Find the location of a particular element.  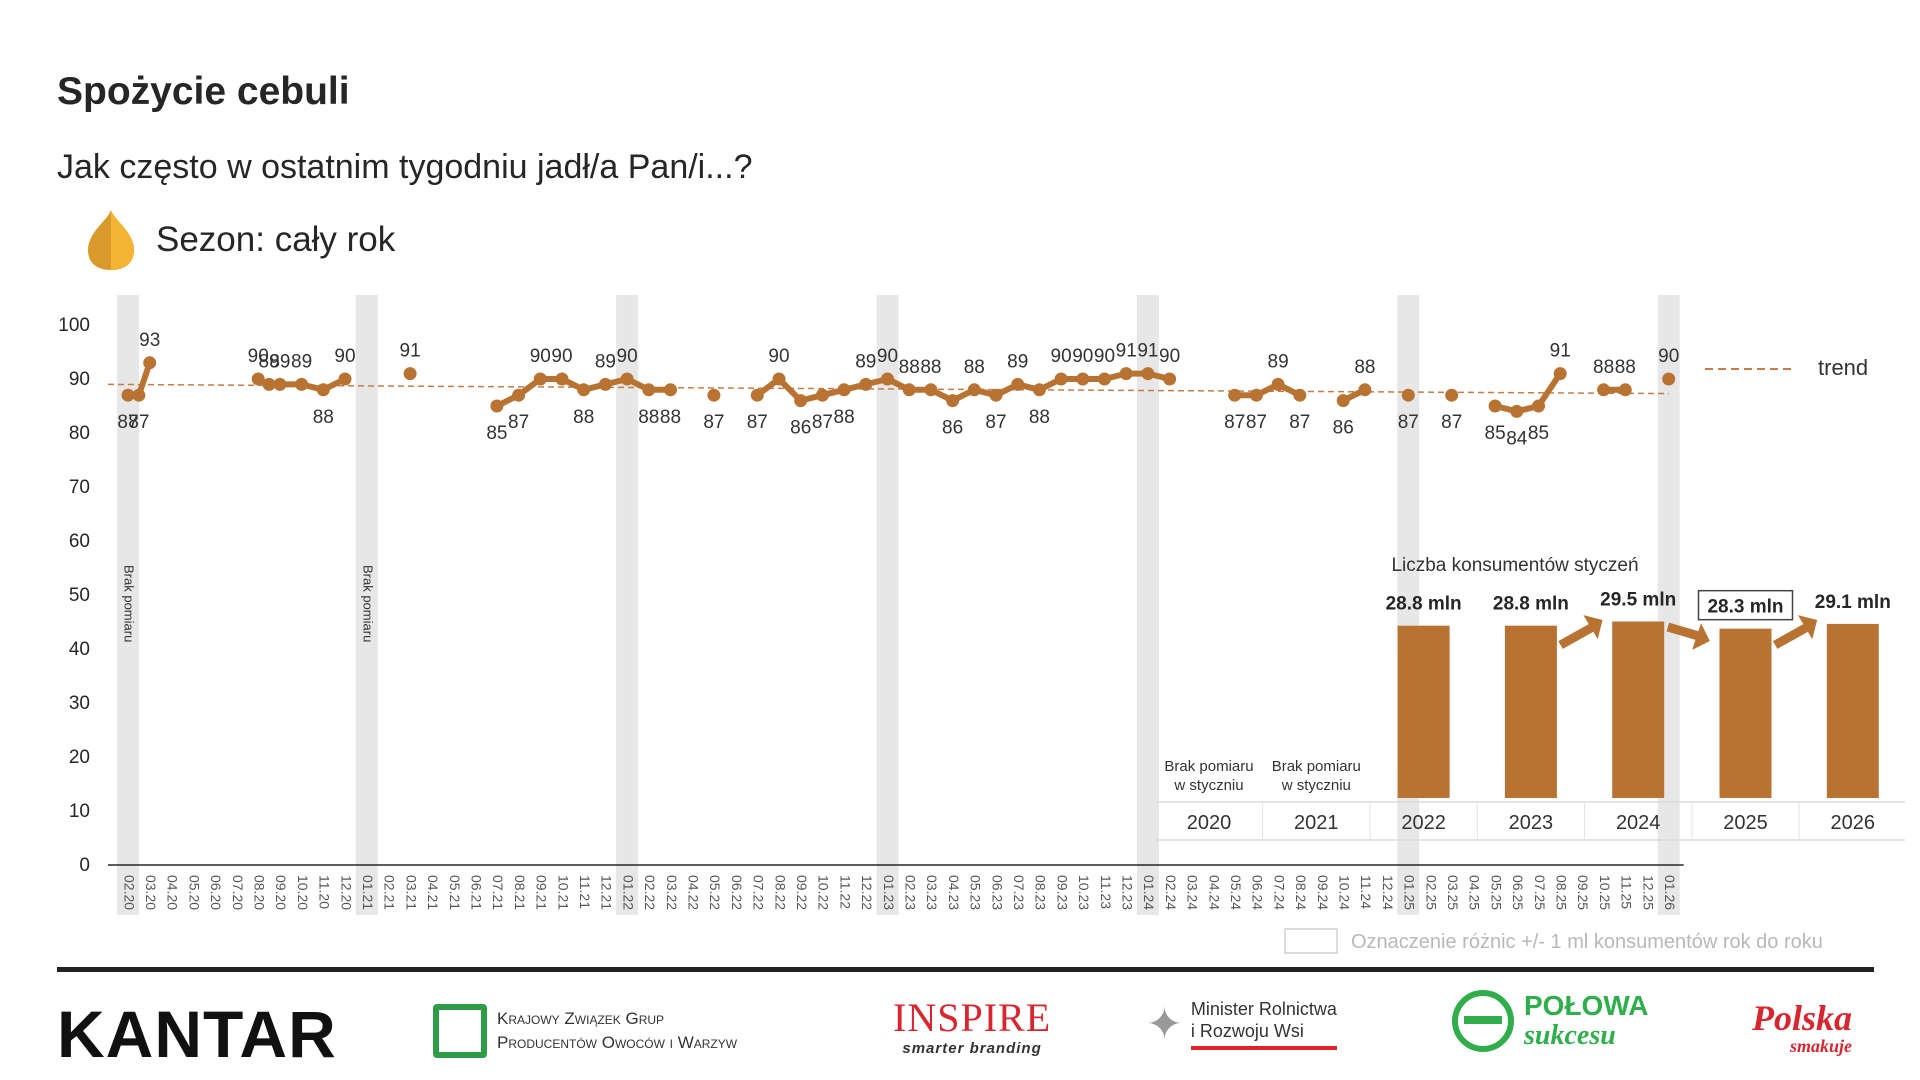

x-tick-label: 04.20 is located at coordinates (173, 892).